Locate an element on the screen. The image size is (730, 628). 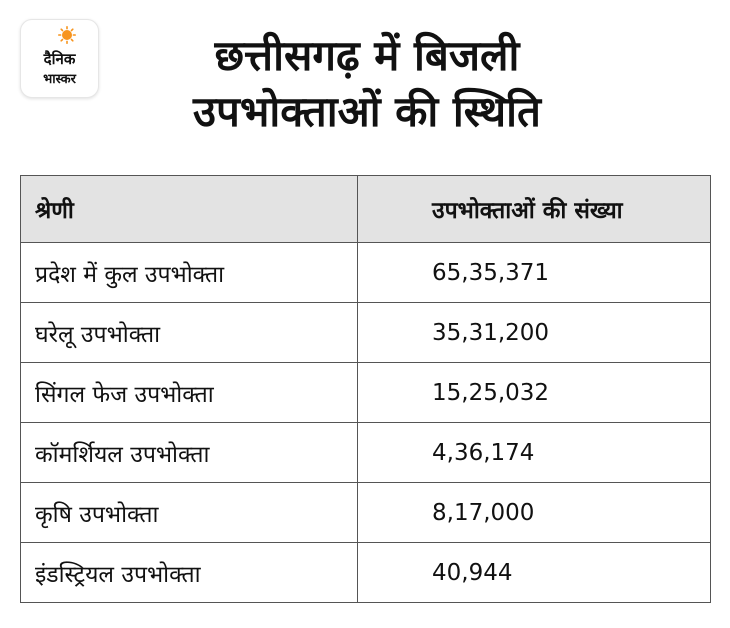
table-row: प्रदेश में कुल उपभोक्ता 65,35,371 is located at coordinates (365, 272).